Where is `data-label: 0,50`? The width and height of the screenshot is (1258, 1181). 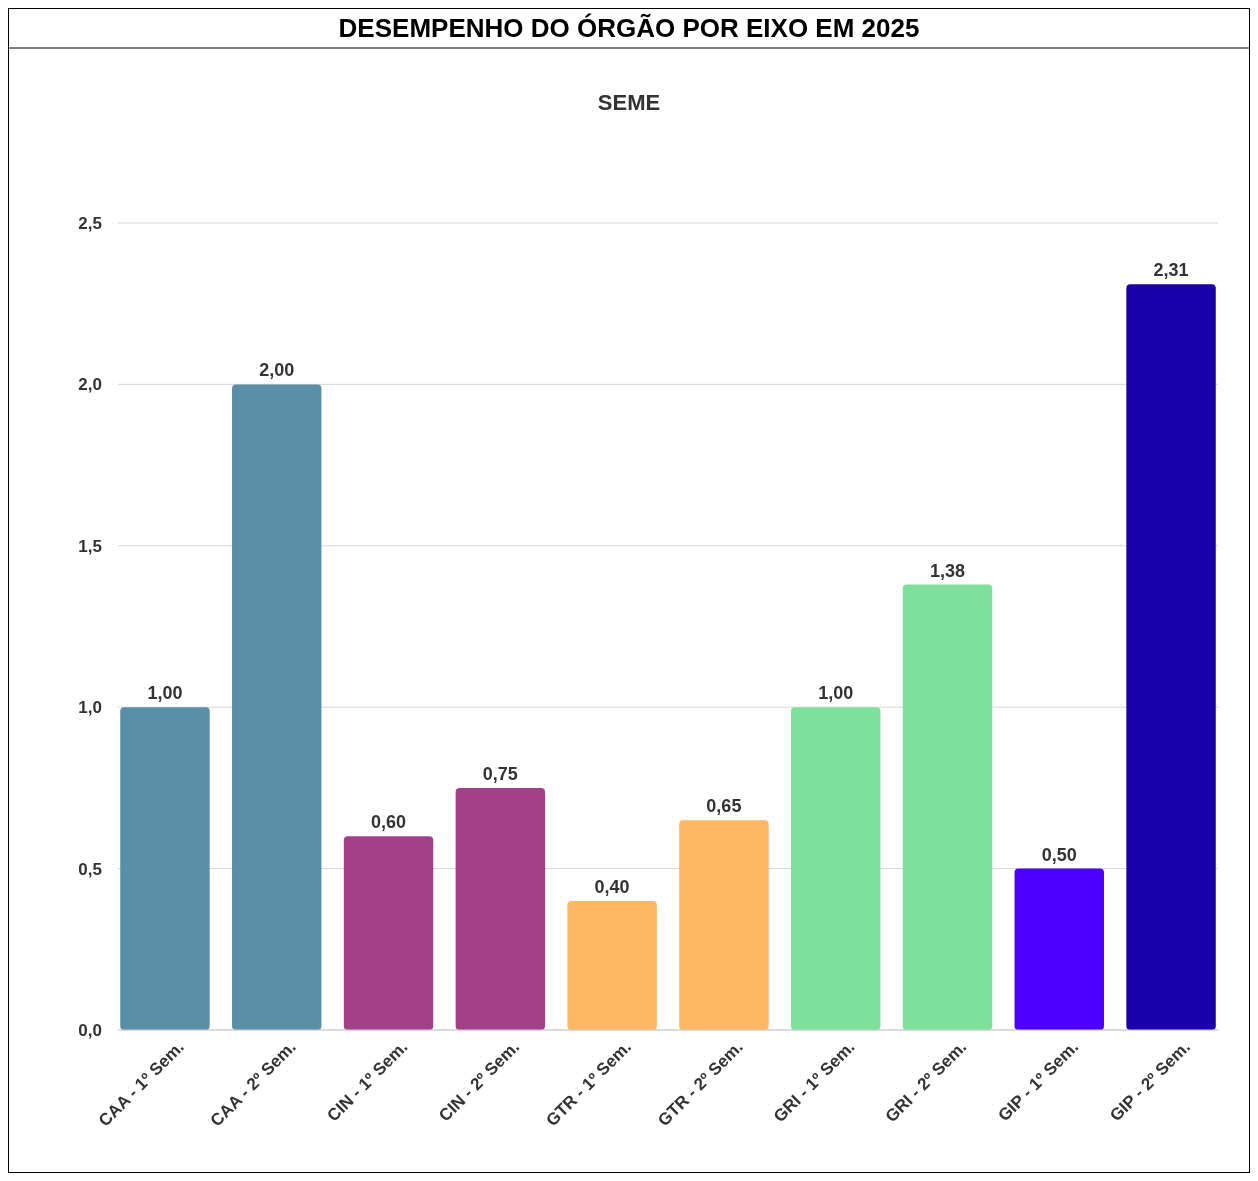 data-label: 0,50 is located at coordinates (1059, 854).